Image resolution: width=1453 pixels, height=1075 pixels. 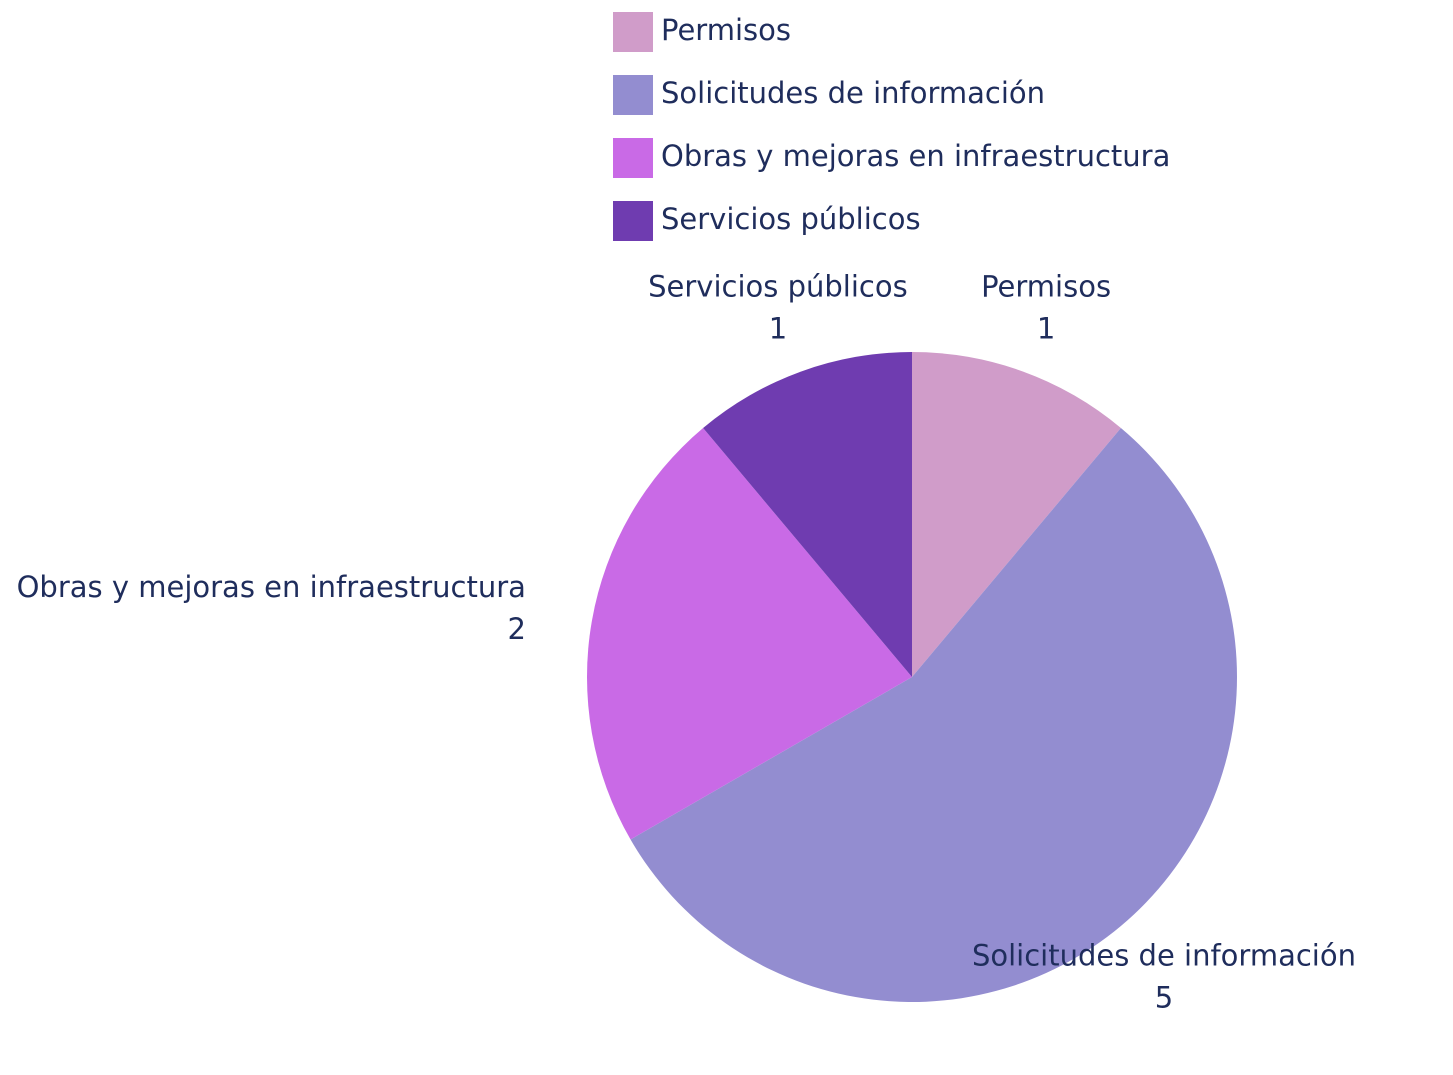 I want to click on legend-label: Obras y mejoras en infraestructura, so click(x=915, y=156).